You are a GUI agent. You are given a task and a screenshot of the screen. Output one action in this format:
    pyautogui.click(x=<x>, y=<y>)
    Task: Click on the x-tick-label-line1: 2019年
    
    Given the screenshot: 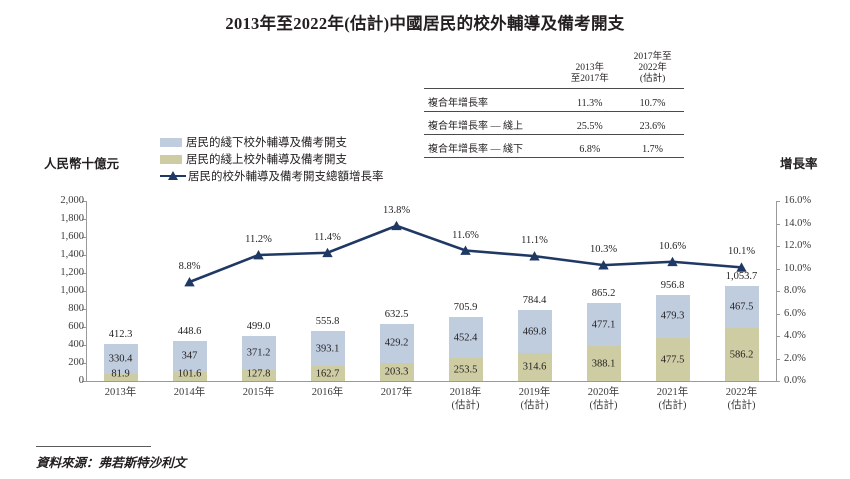 What is the action you would take?
    pyautogui.click(x=534, y=392)
    